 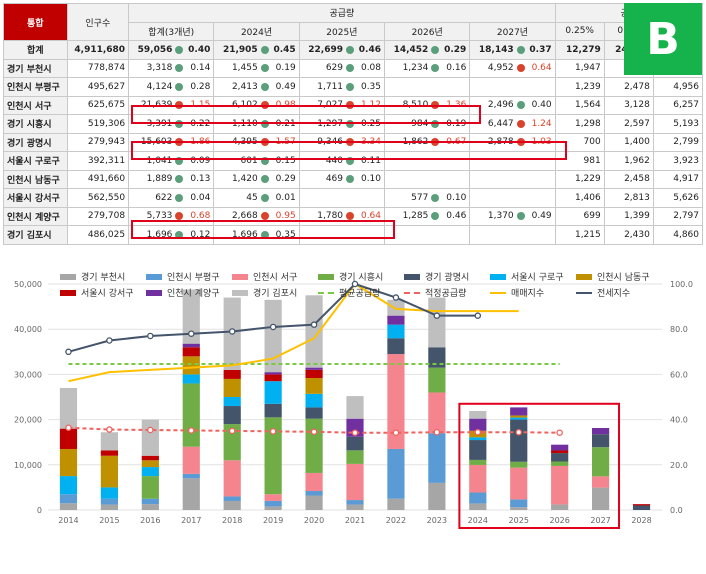 I want to click on threshold-cell: 1,229, so click(x=579, y=179).